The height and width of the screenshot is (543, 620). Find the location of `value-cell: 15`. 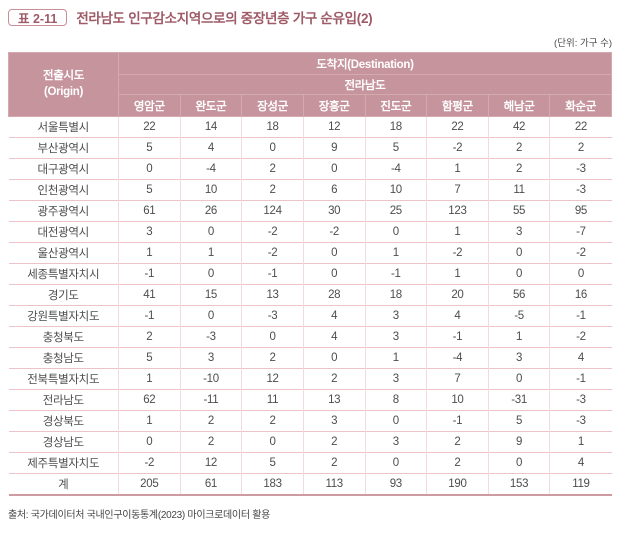

value-cell: 15 is located at coordinates (211, 295).